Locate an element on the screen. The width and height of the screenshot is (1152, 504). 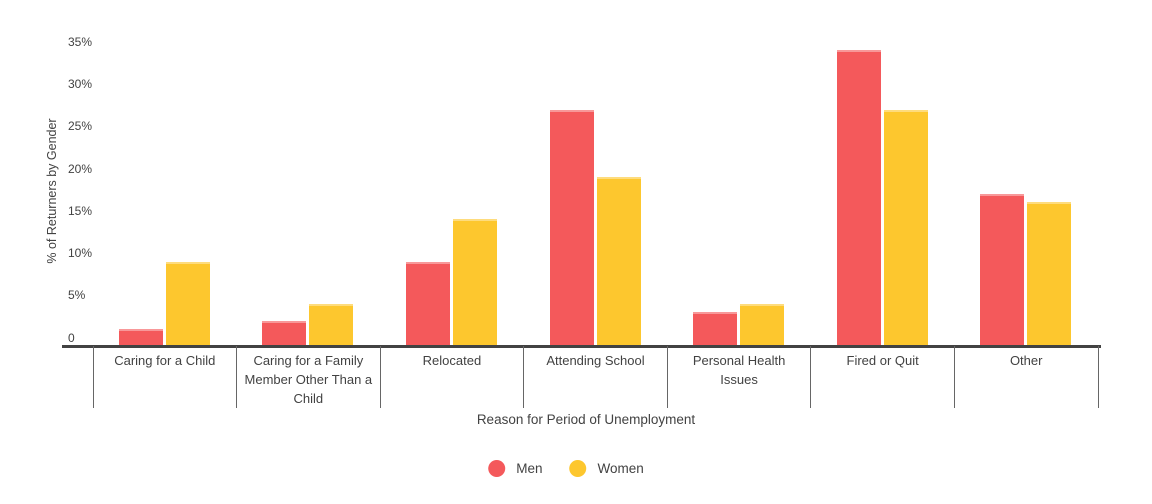
bar-women-attending-school is located at coordinates (618, 261).